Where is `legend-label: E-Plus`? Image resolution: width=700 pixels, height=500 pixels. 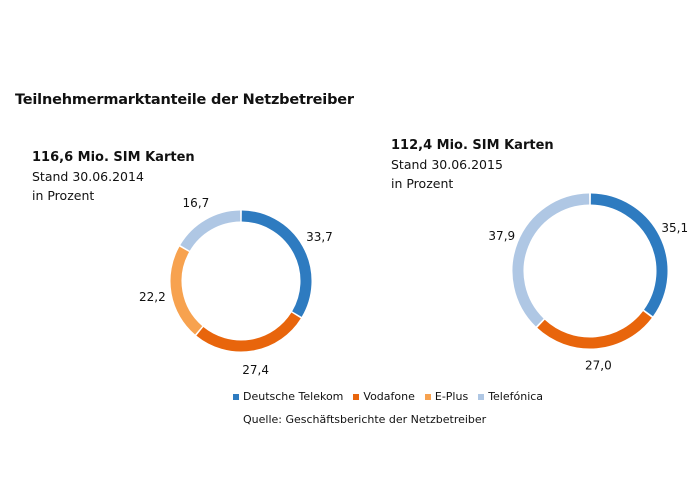
legend-label: E-Plus is located at coordinates (451, 396).